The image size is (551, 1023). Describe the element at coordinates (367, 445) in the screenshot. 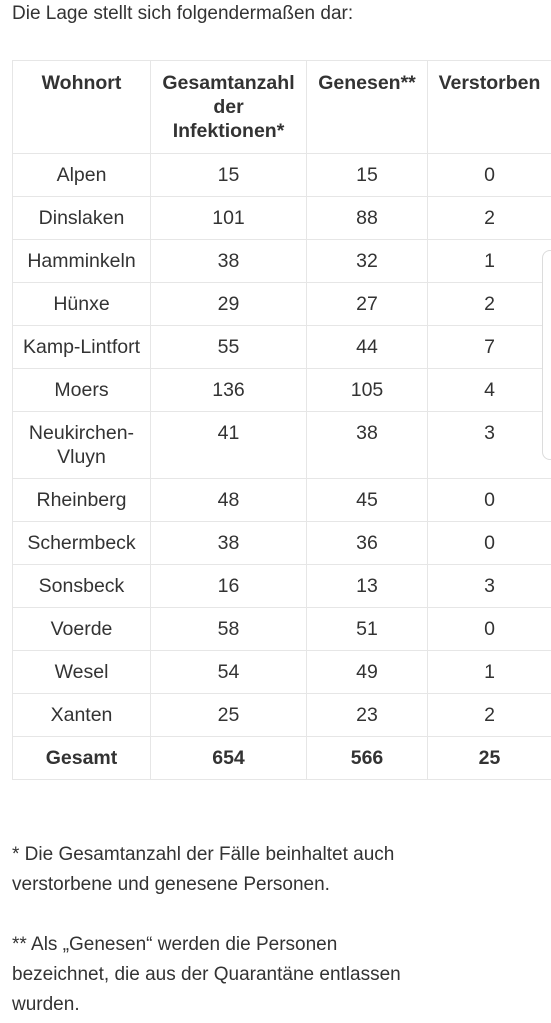

I see `cell-genesen: 38` at that location.